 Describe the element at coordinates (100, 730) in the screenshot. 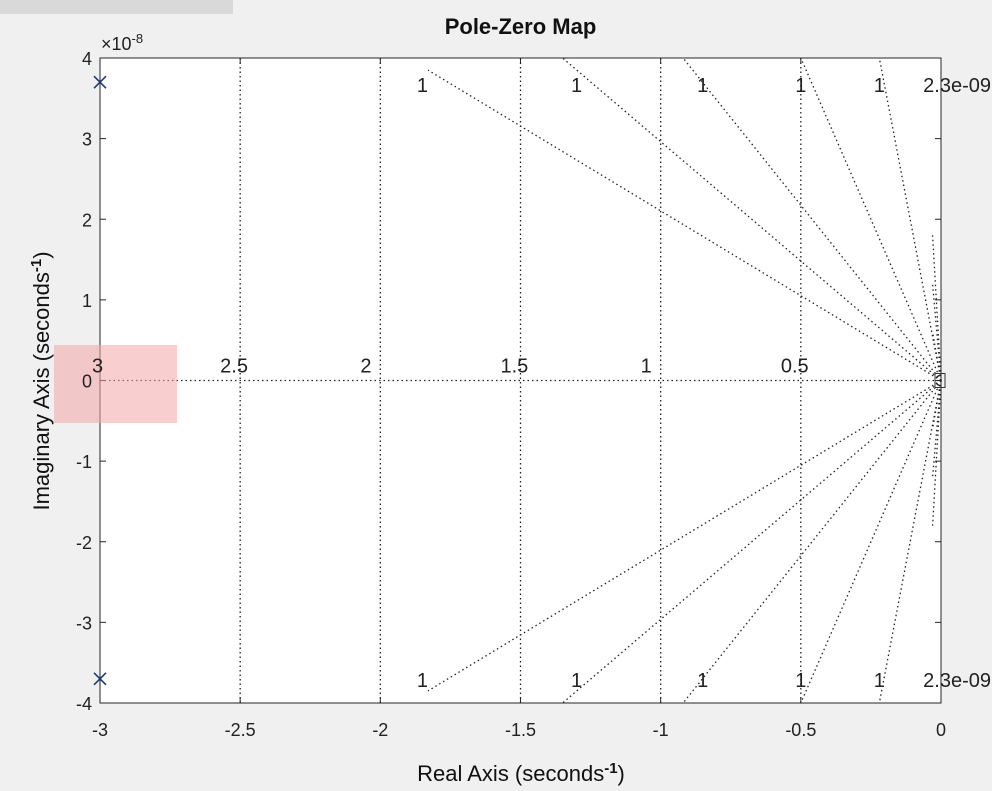

I see `x-tick-label: -3` at that location.